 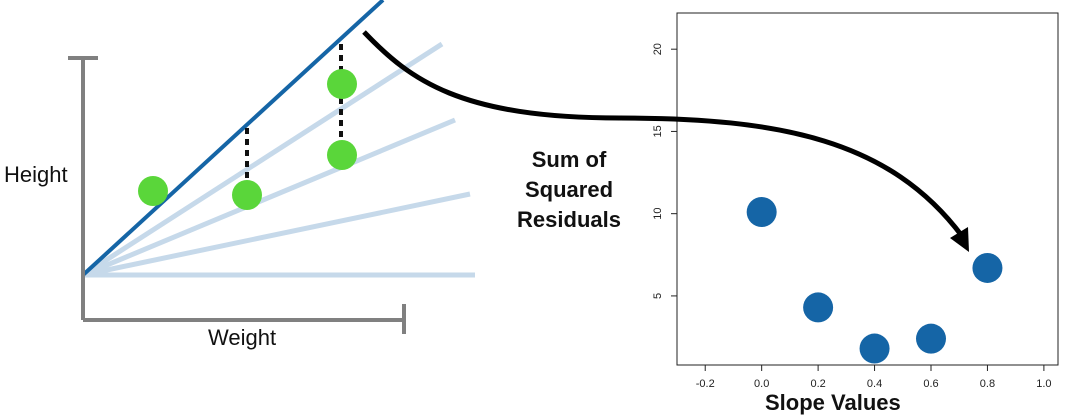 What do you see at coordinates (930, 384) in the screenshot?
I see `x-tick-label: 0.6` at bounding box center [930, 384].